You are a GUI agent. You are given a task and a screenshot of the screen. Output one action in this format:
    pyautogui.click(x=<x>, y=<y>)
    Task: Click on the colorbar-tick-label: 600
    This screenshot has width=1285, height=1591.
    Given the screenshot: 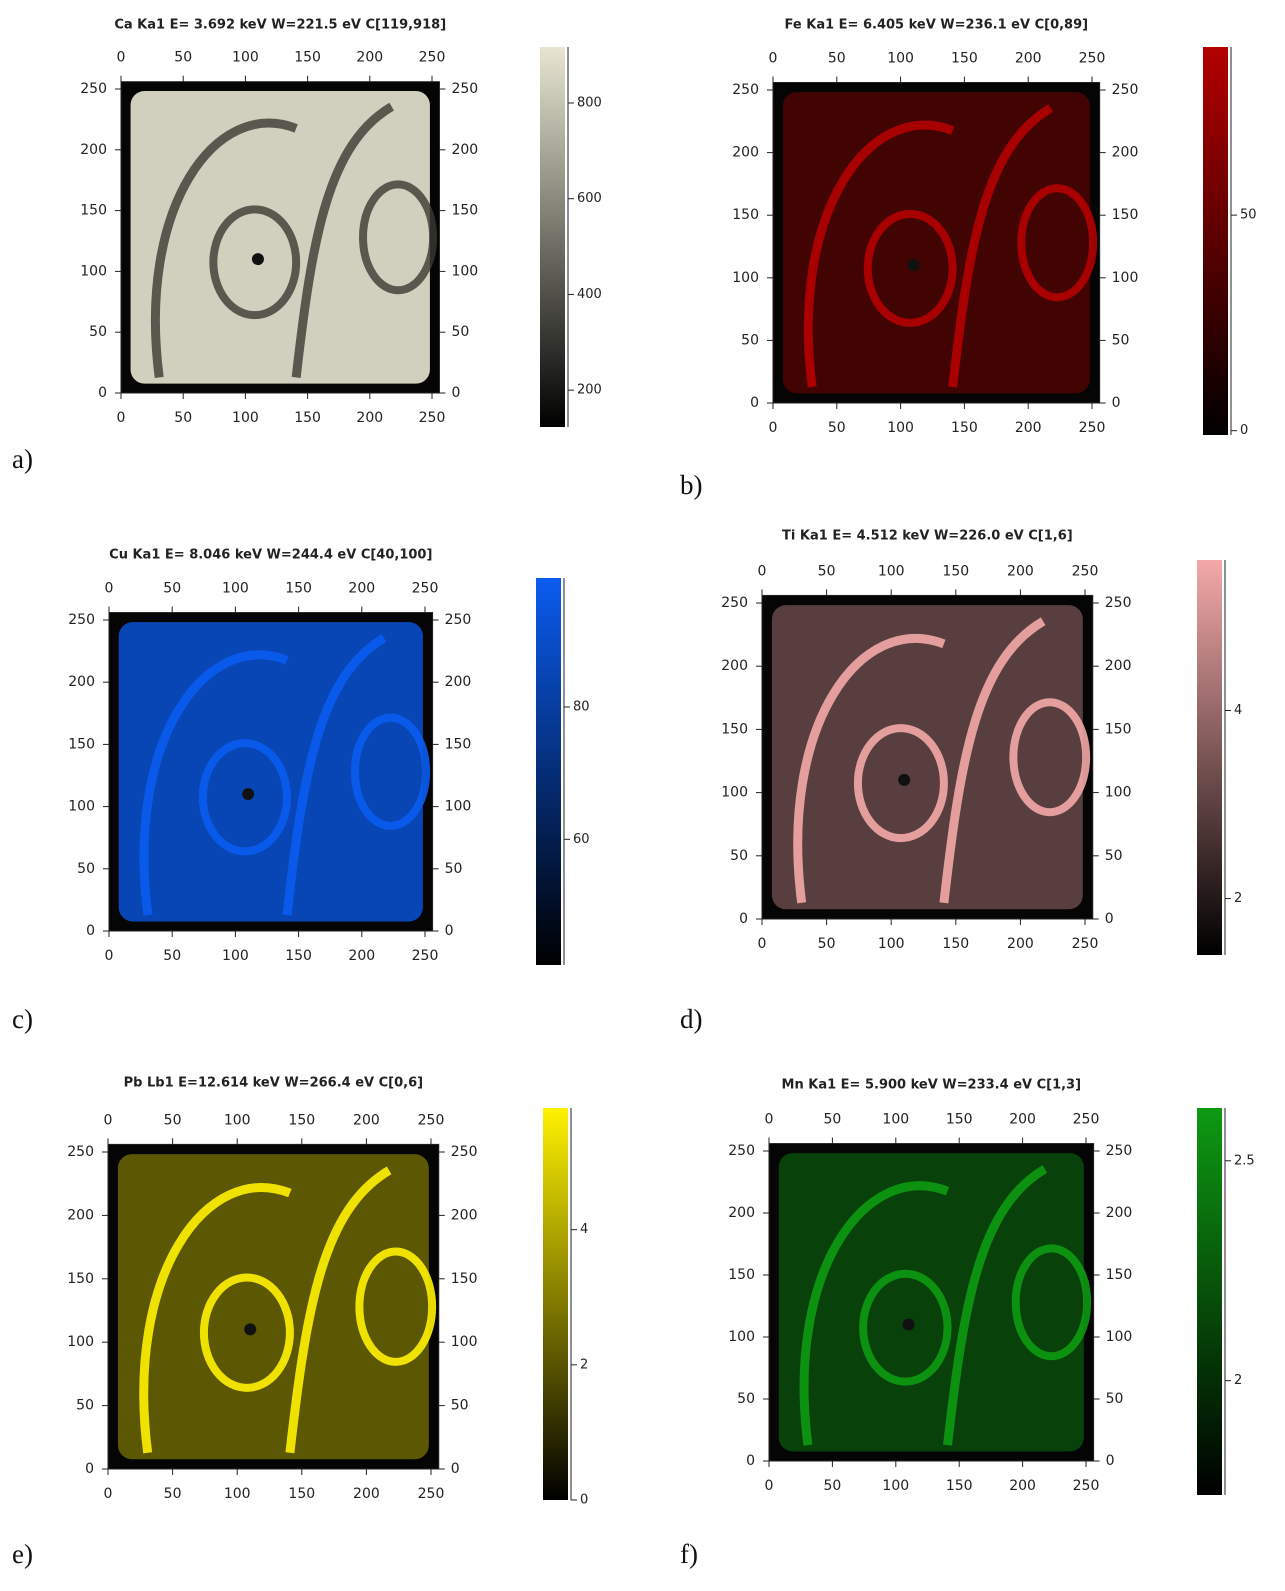 What is the action you would take?
    pyautogui.click(x=589, y=198)
    